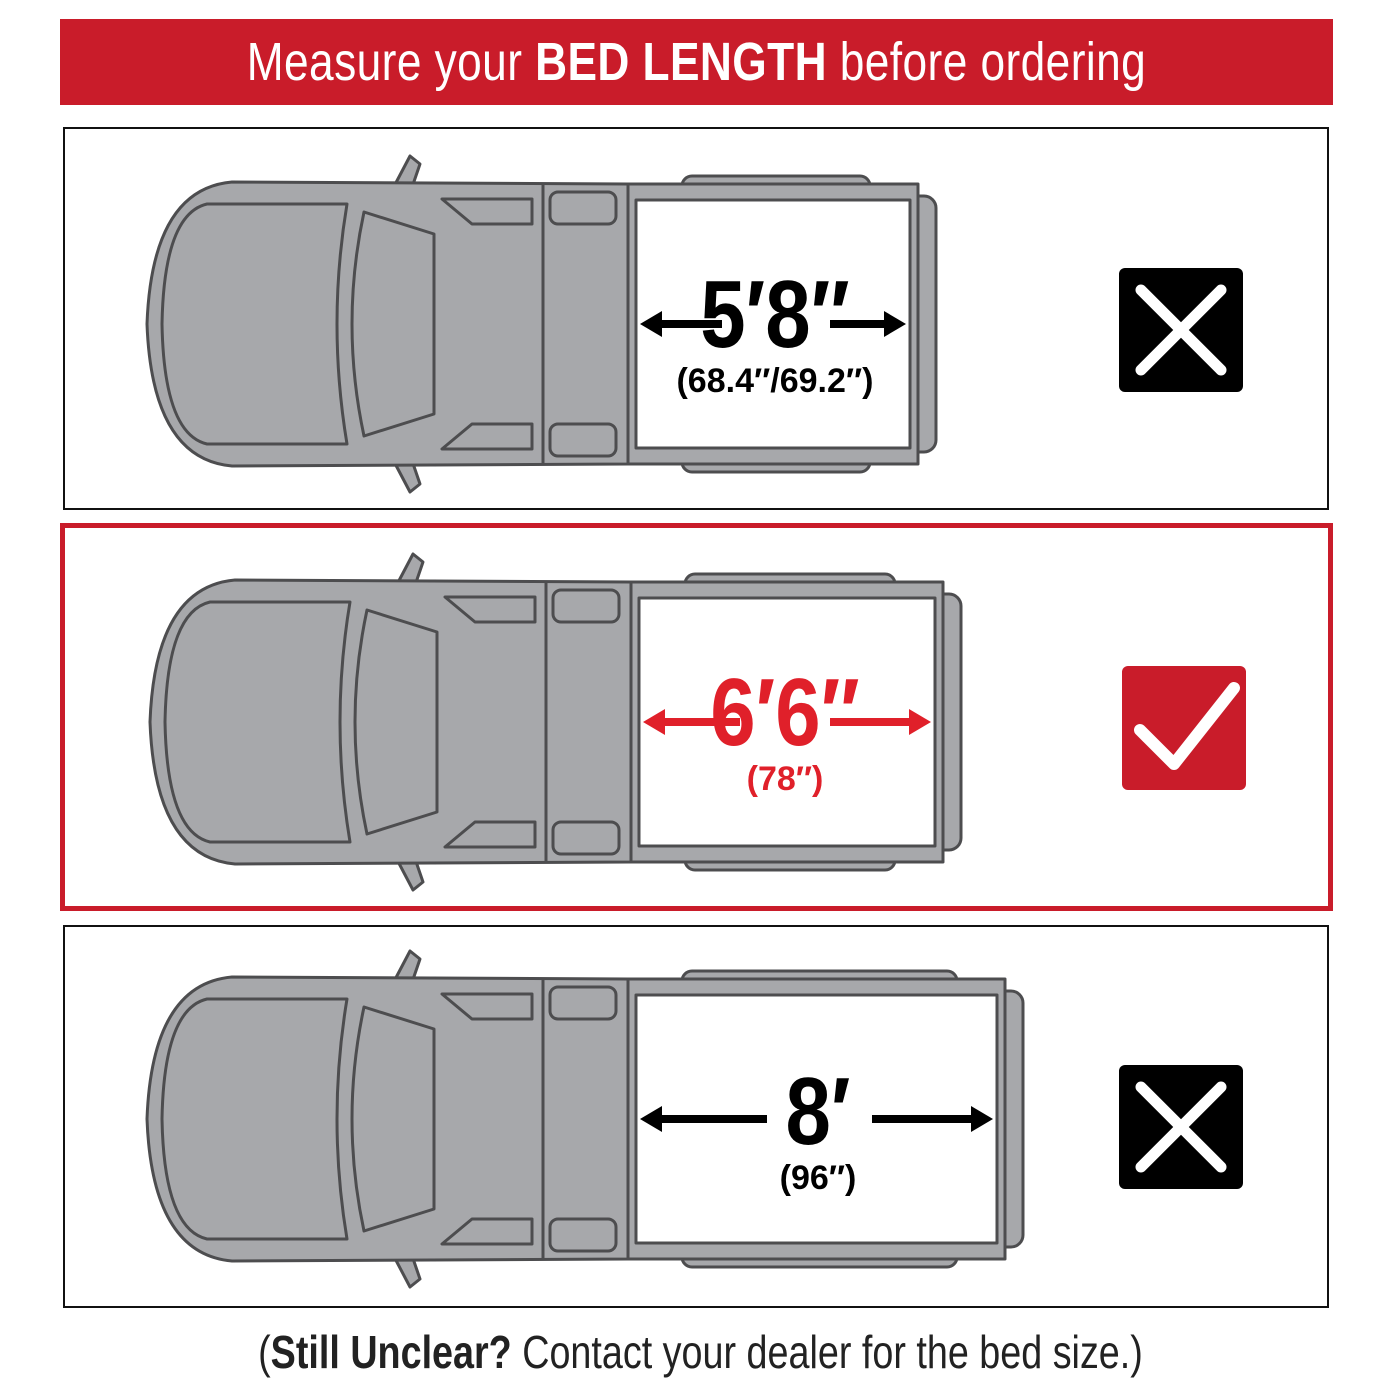  Describe the element at coordinates (818, 1127) in the screenshot. I see `bed-length-label: 8′ (96″)` at that location.